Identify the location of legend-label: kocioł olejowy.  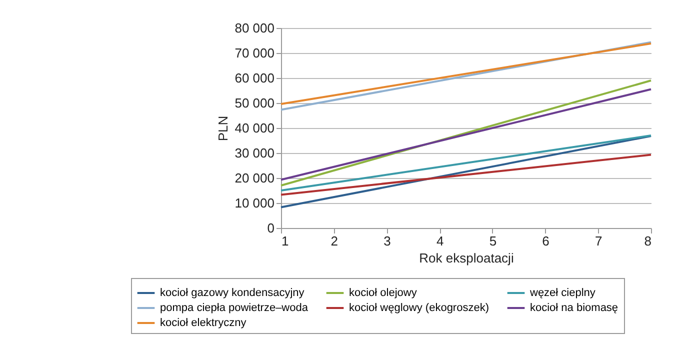
(383, 293).